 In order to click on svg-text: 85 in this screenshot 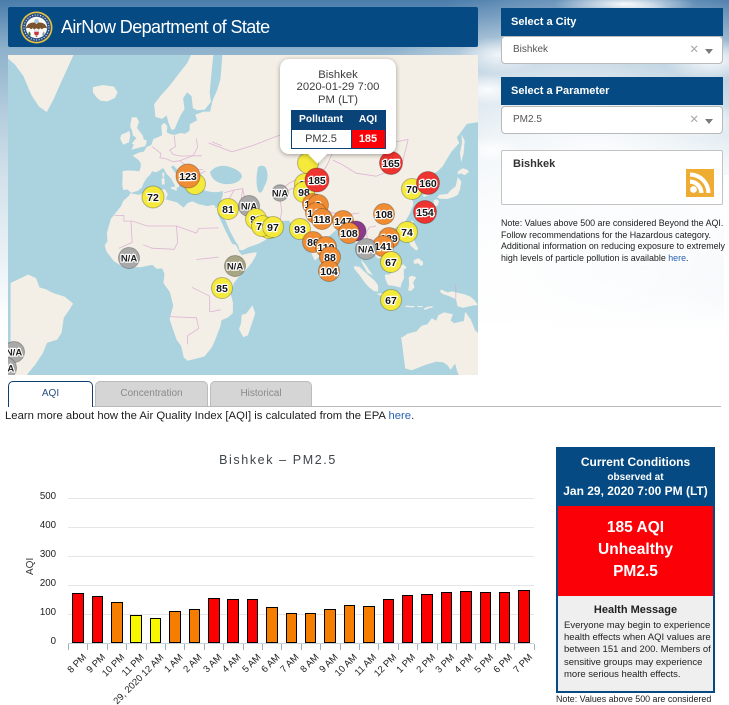, I will do `click(222, 289)`.